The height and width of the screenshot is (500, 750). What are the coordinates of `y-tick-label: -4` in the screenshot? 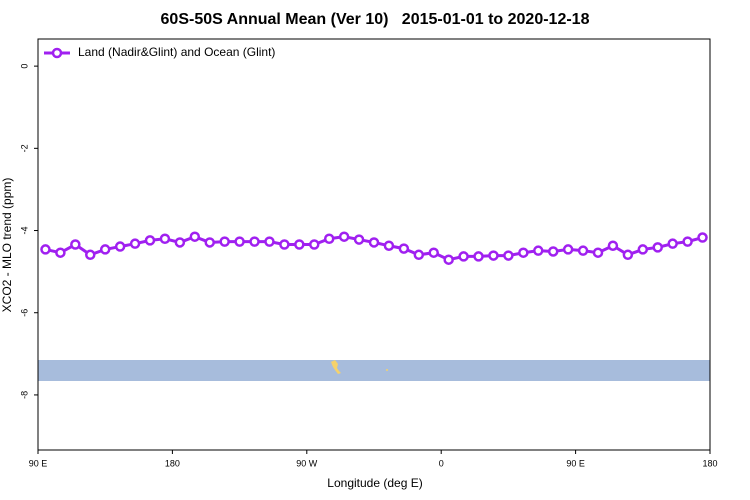 It's located at (24, 231).